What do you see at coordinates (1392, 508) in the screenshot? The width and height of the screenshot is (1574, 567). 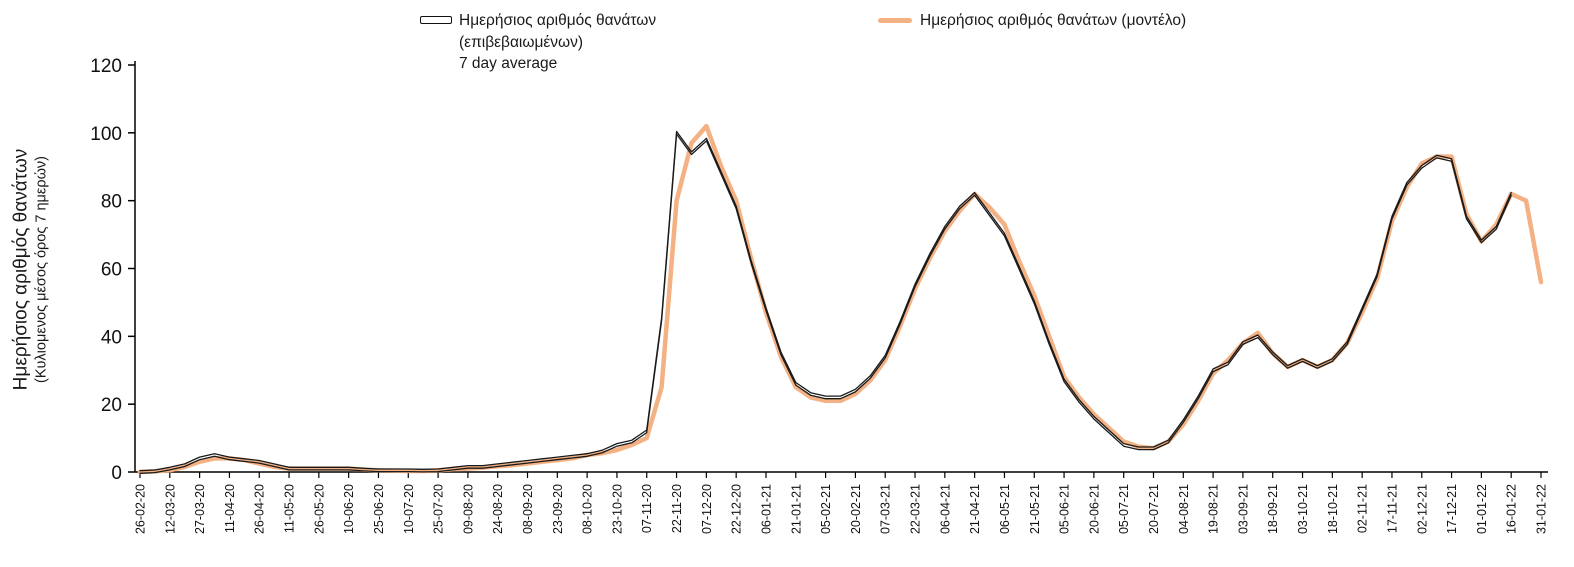 I see `svg-text: 17-11-21` at bounding box center [1392, 508].